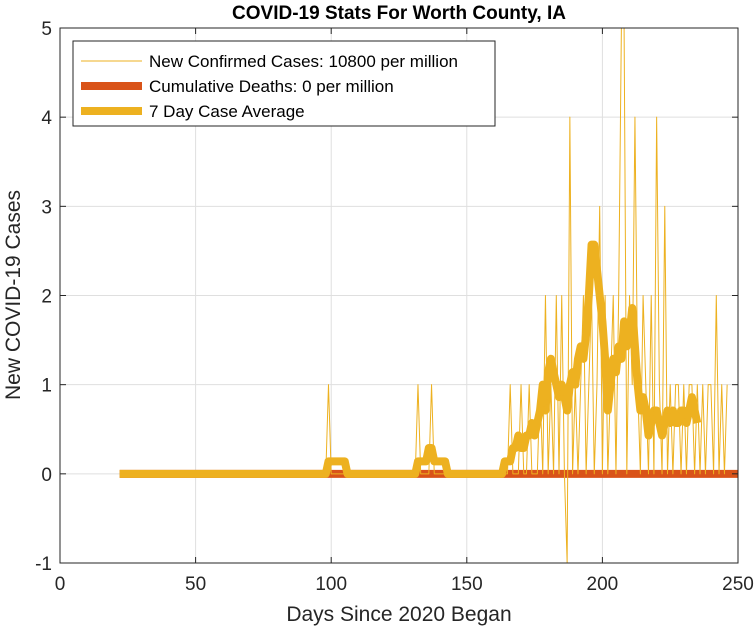 This screenshot has height=630, width=756. I want to click on y-tick-label: -1, so click(43, 564).